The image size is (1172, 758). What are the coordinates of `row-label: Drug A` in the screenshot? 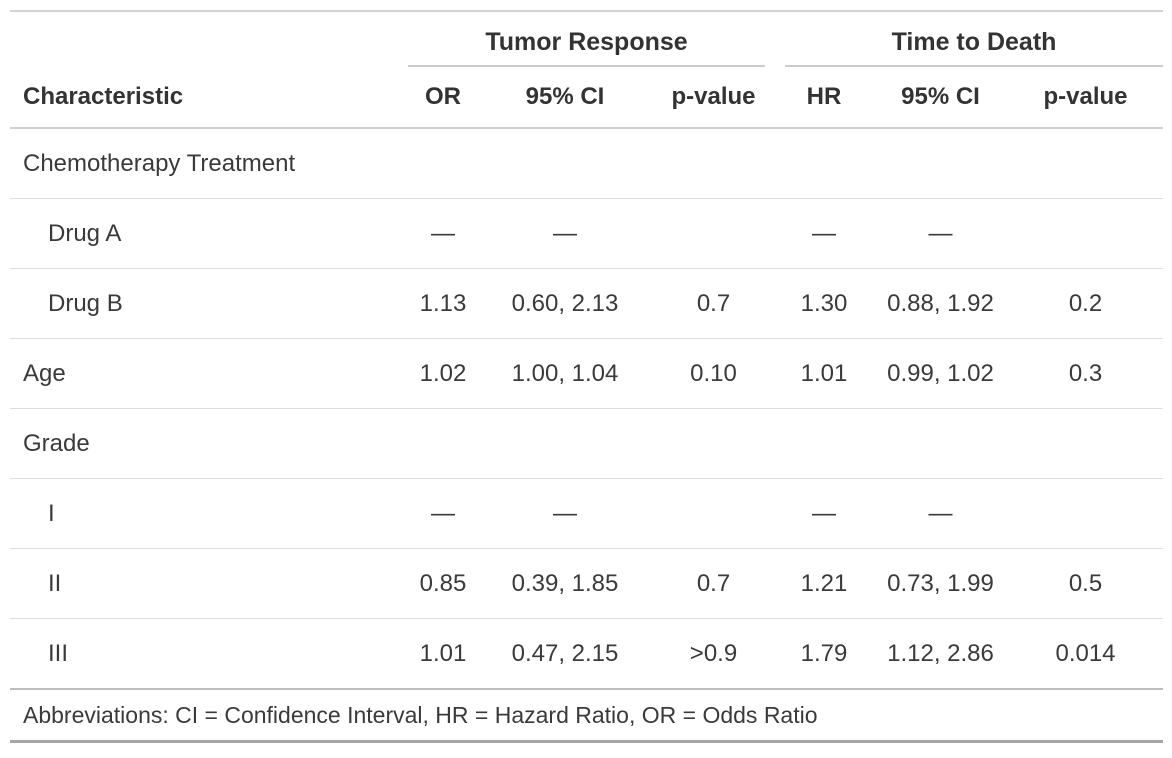 It's located at (209, 233).